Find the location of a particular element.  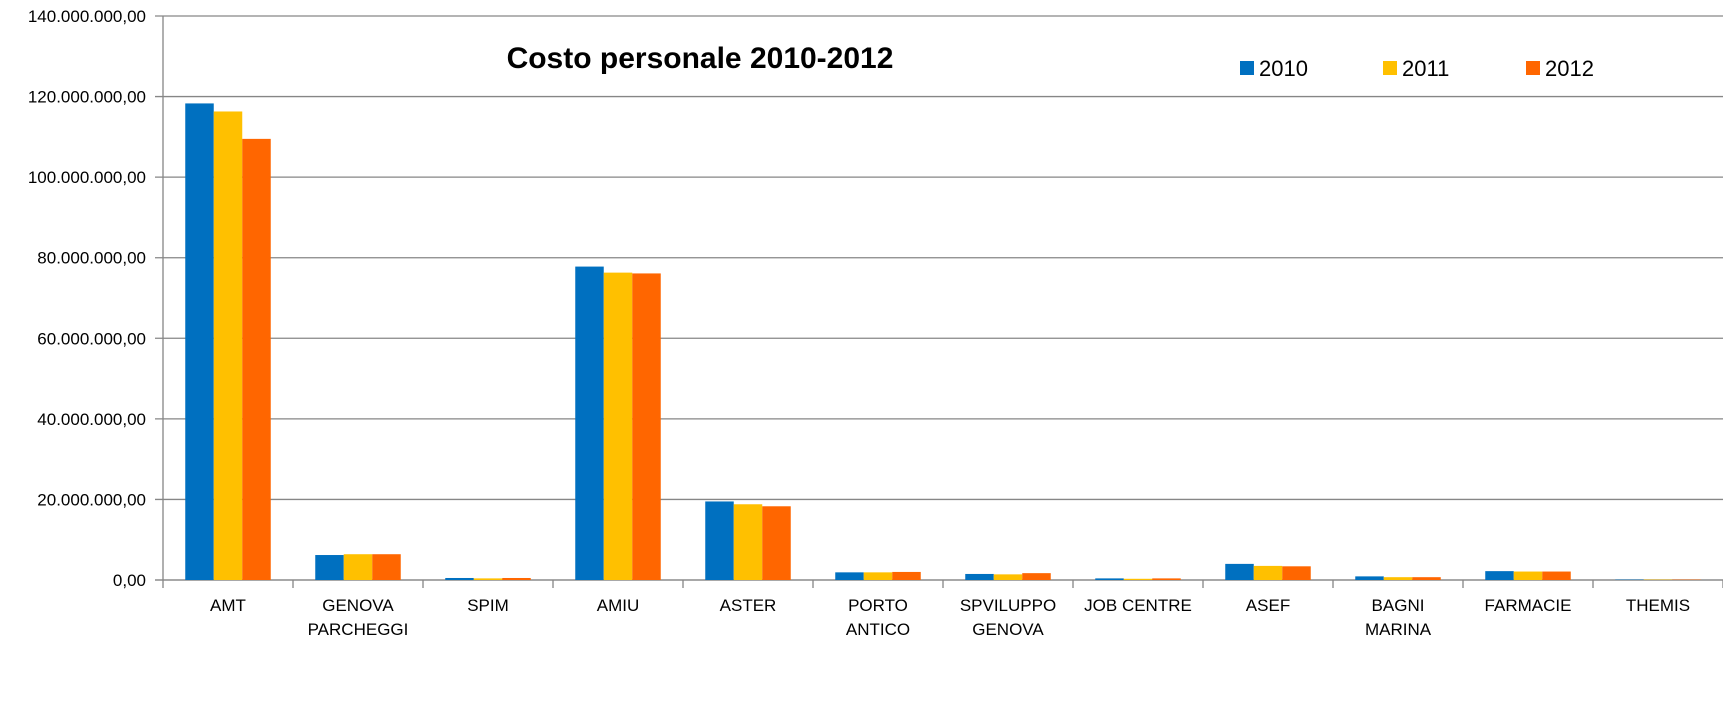

x-tick-label: AMIU is located at coordinates (618, 605).